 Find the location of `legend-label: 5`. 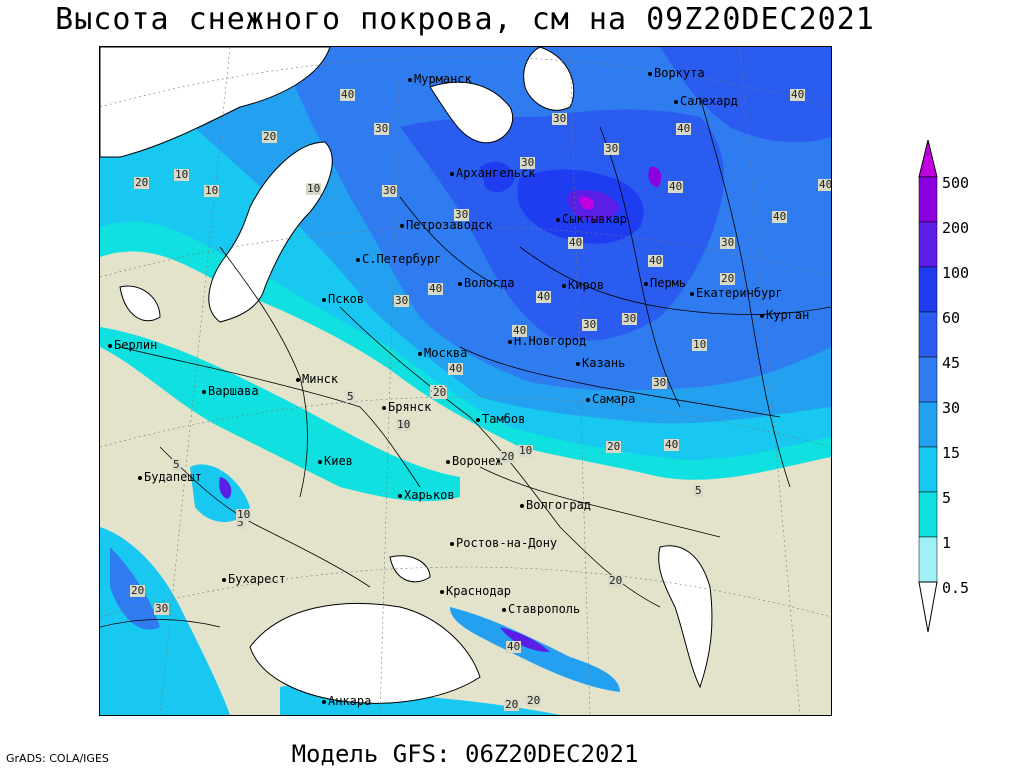

legend-label: 5 is located at coordinates (947, 498).